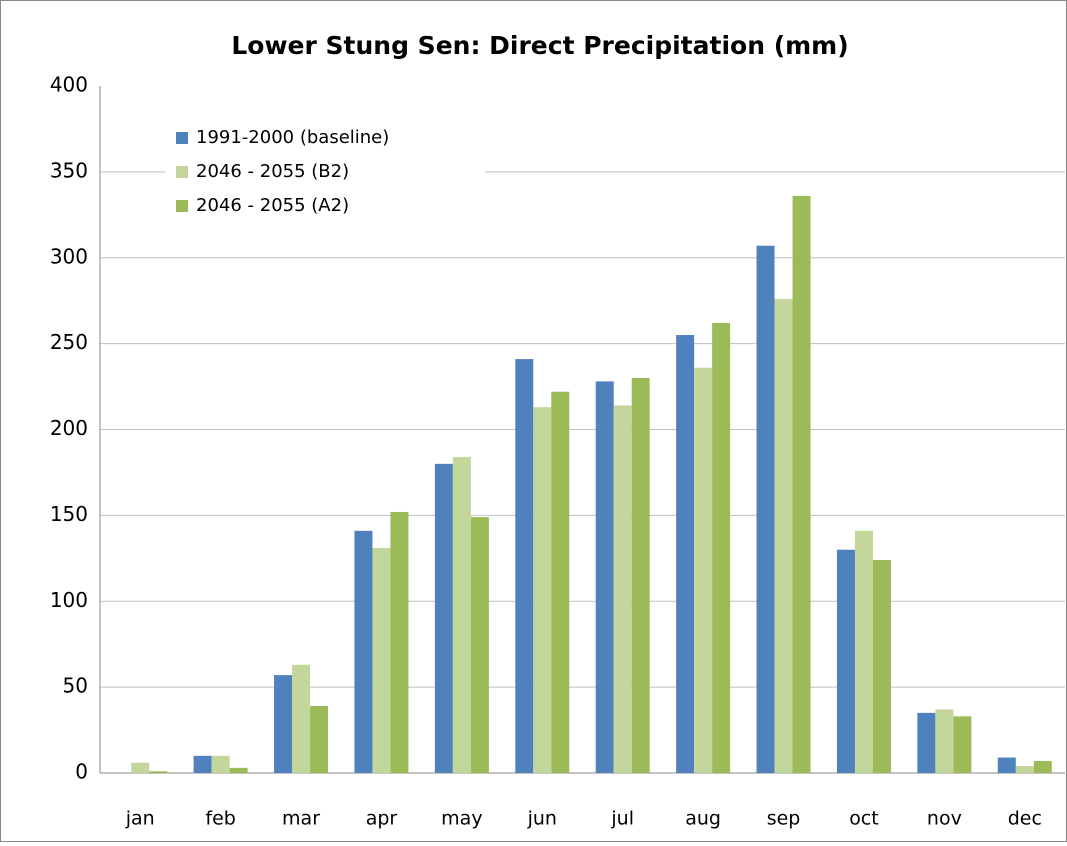 Image resolution: width=1067 pixels, height=846 pixels. Describe the element at coordinates (784, 819) in the screenshot. I see `x-tick-label: sep` at that location.